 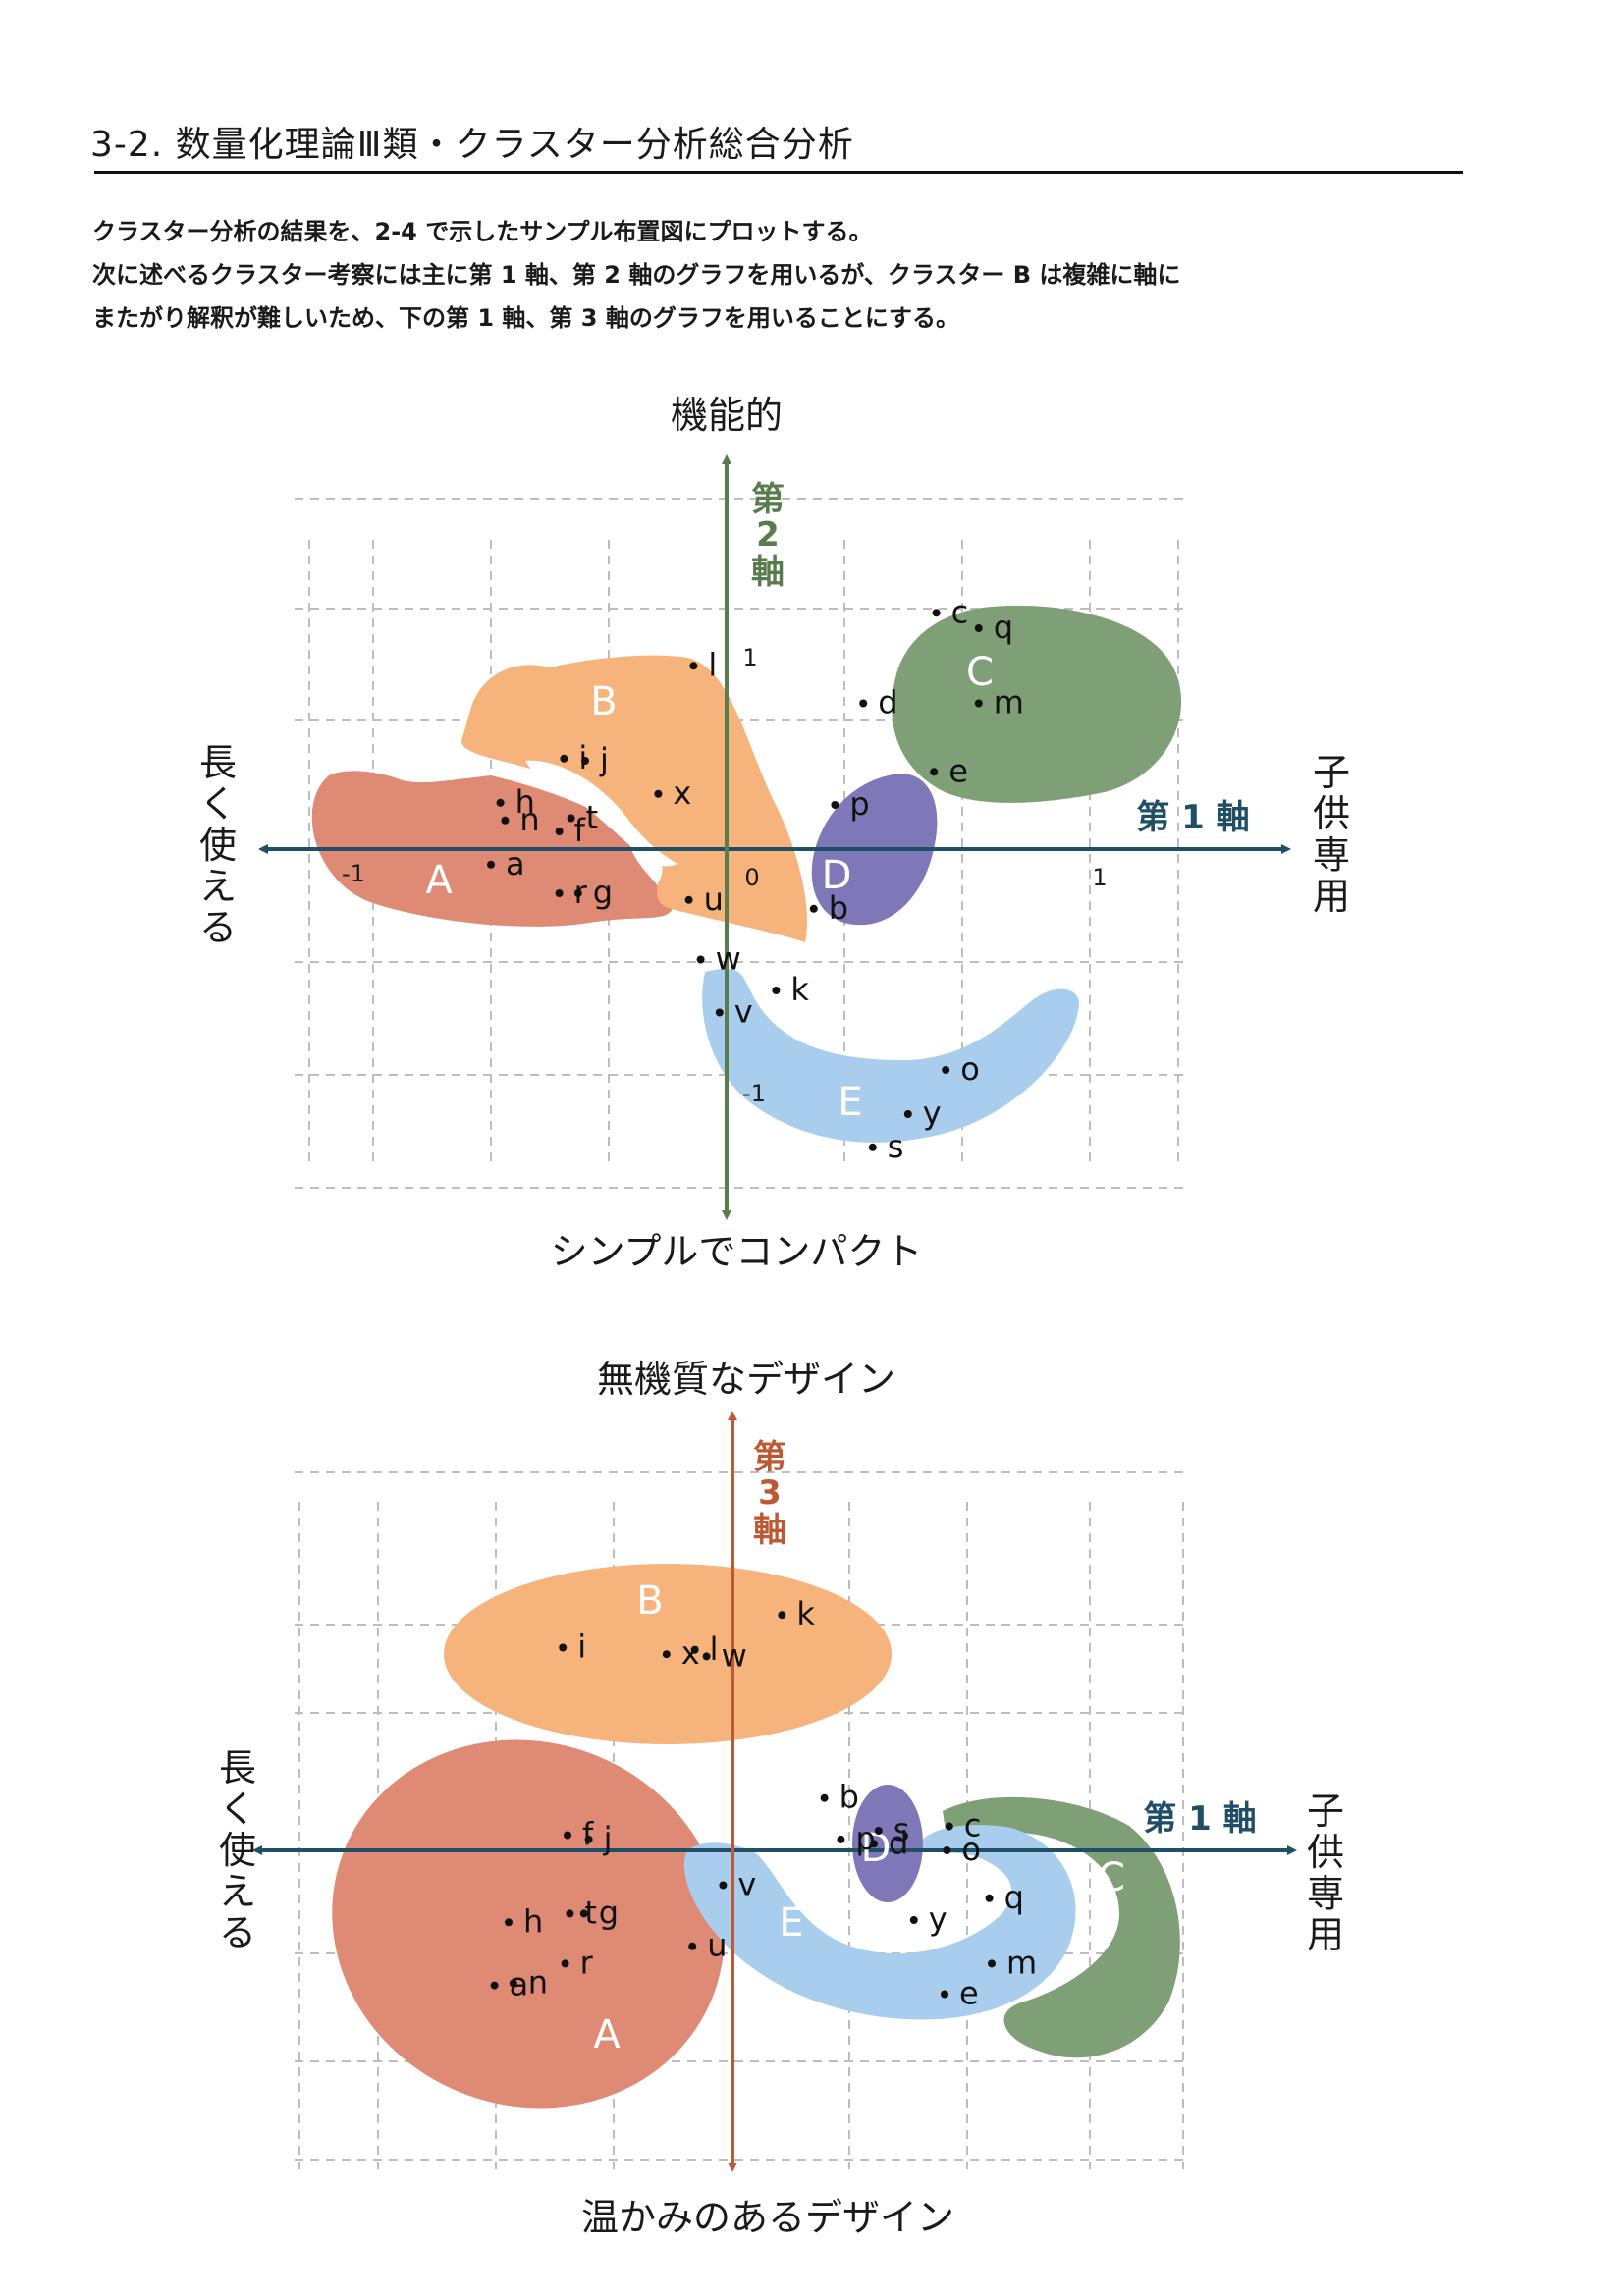 I want to click on axis2-title-char1: 第, so click(x=768, y=500).